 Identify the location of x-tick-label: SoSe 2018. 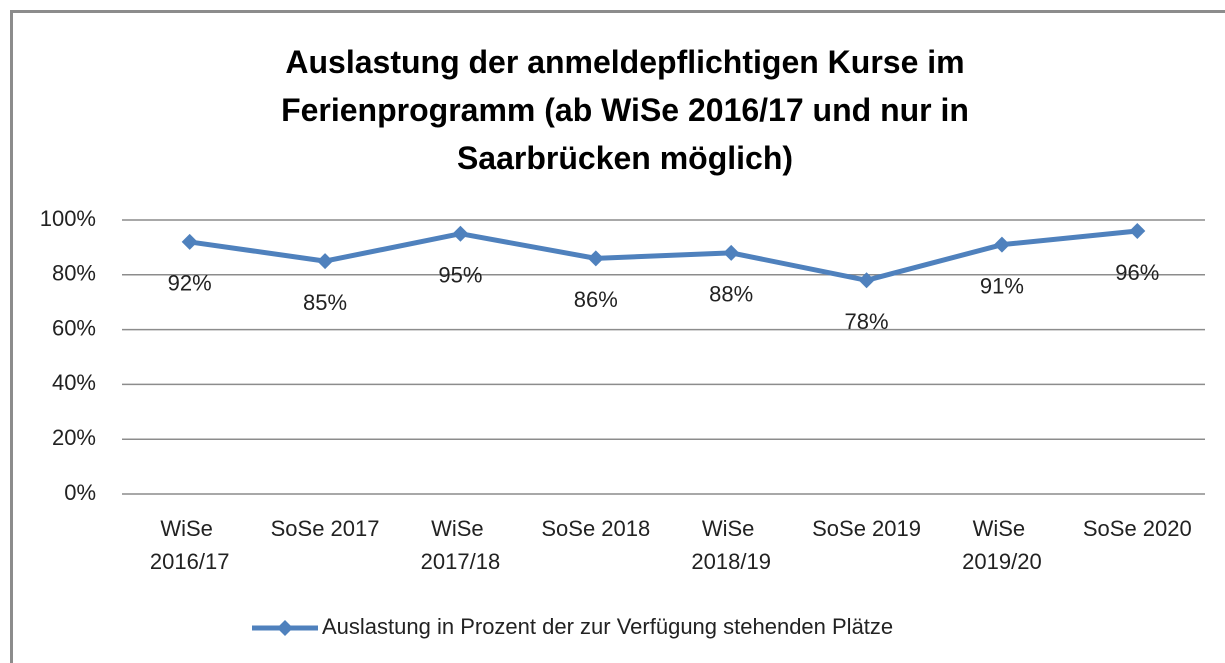
(595, 528).